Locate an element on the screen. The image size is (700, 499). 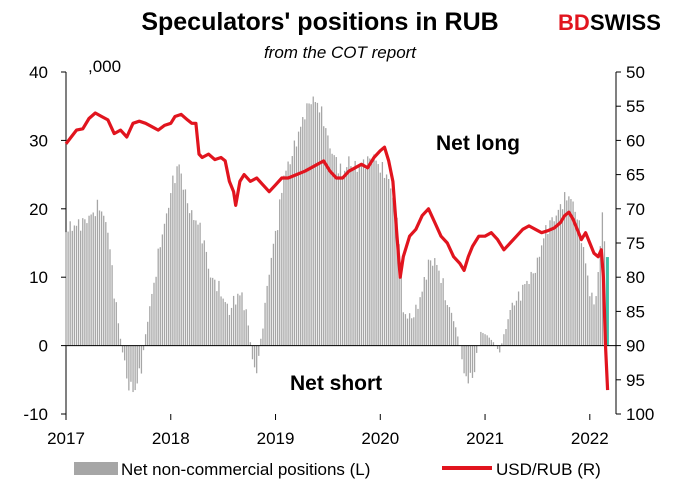
left-tick-label: 0 is located at coordinates (43, 346).